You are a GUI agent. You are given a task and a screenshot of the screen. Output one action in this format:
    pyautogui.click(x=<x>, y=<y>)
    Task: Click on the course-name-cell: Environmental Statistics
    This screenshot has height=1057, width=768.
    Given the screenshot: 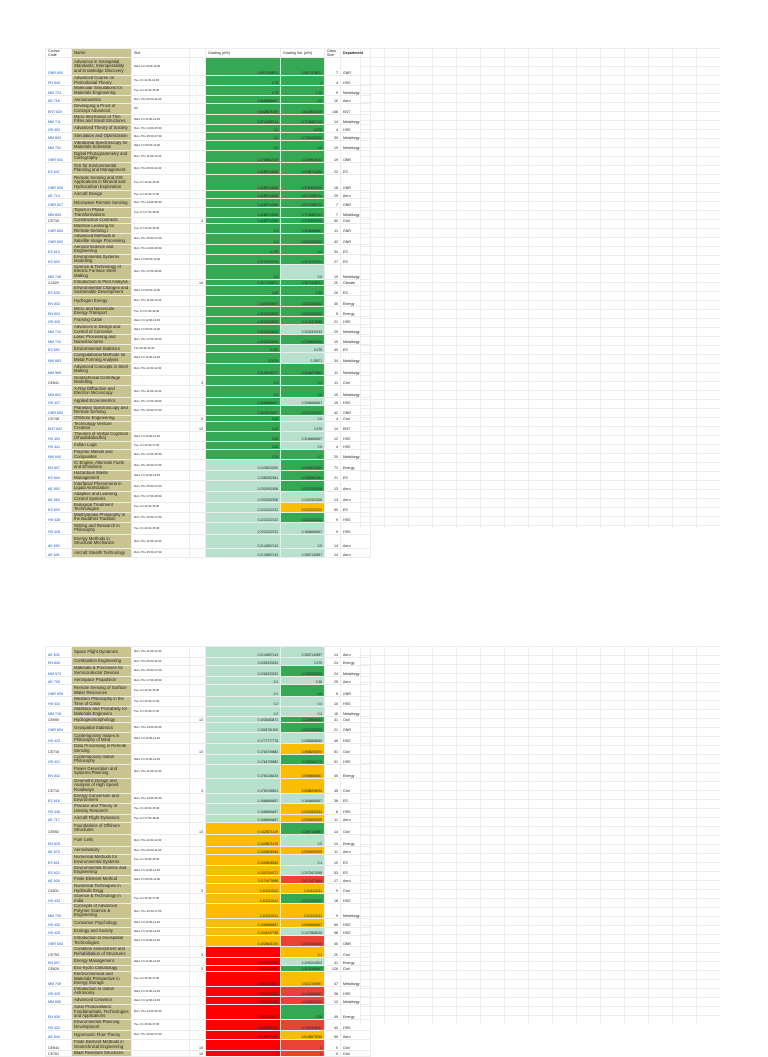 What is the action you would take?
    pyautogui.click(x=101, y=349)
    